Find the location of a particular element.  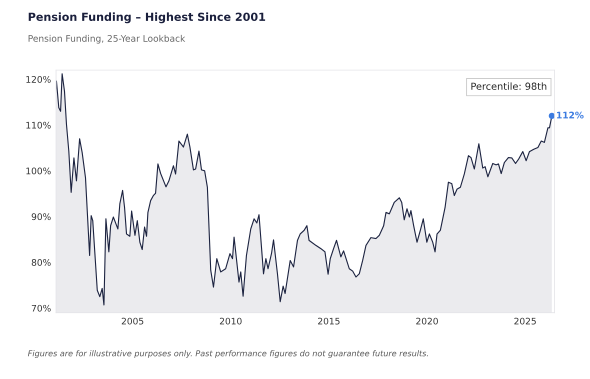

x-tick-label: 2015 is located at coordinates (329, 321).